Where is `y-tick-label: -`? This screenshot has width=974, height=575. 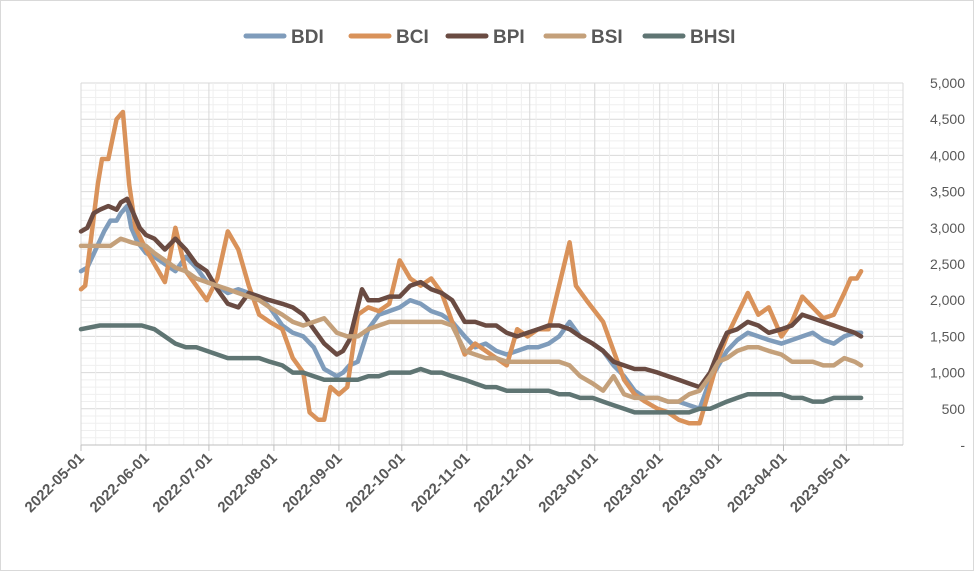
y-tick-label: - is located at coordinates (962, 445).